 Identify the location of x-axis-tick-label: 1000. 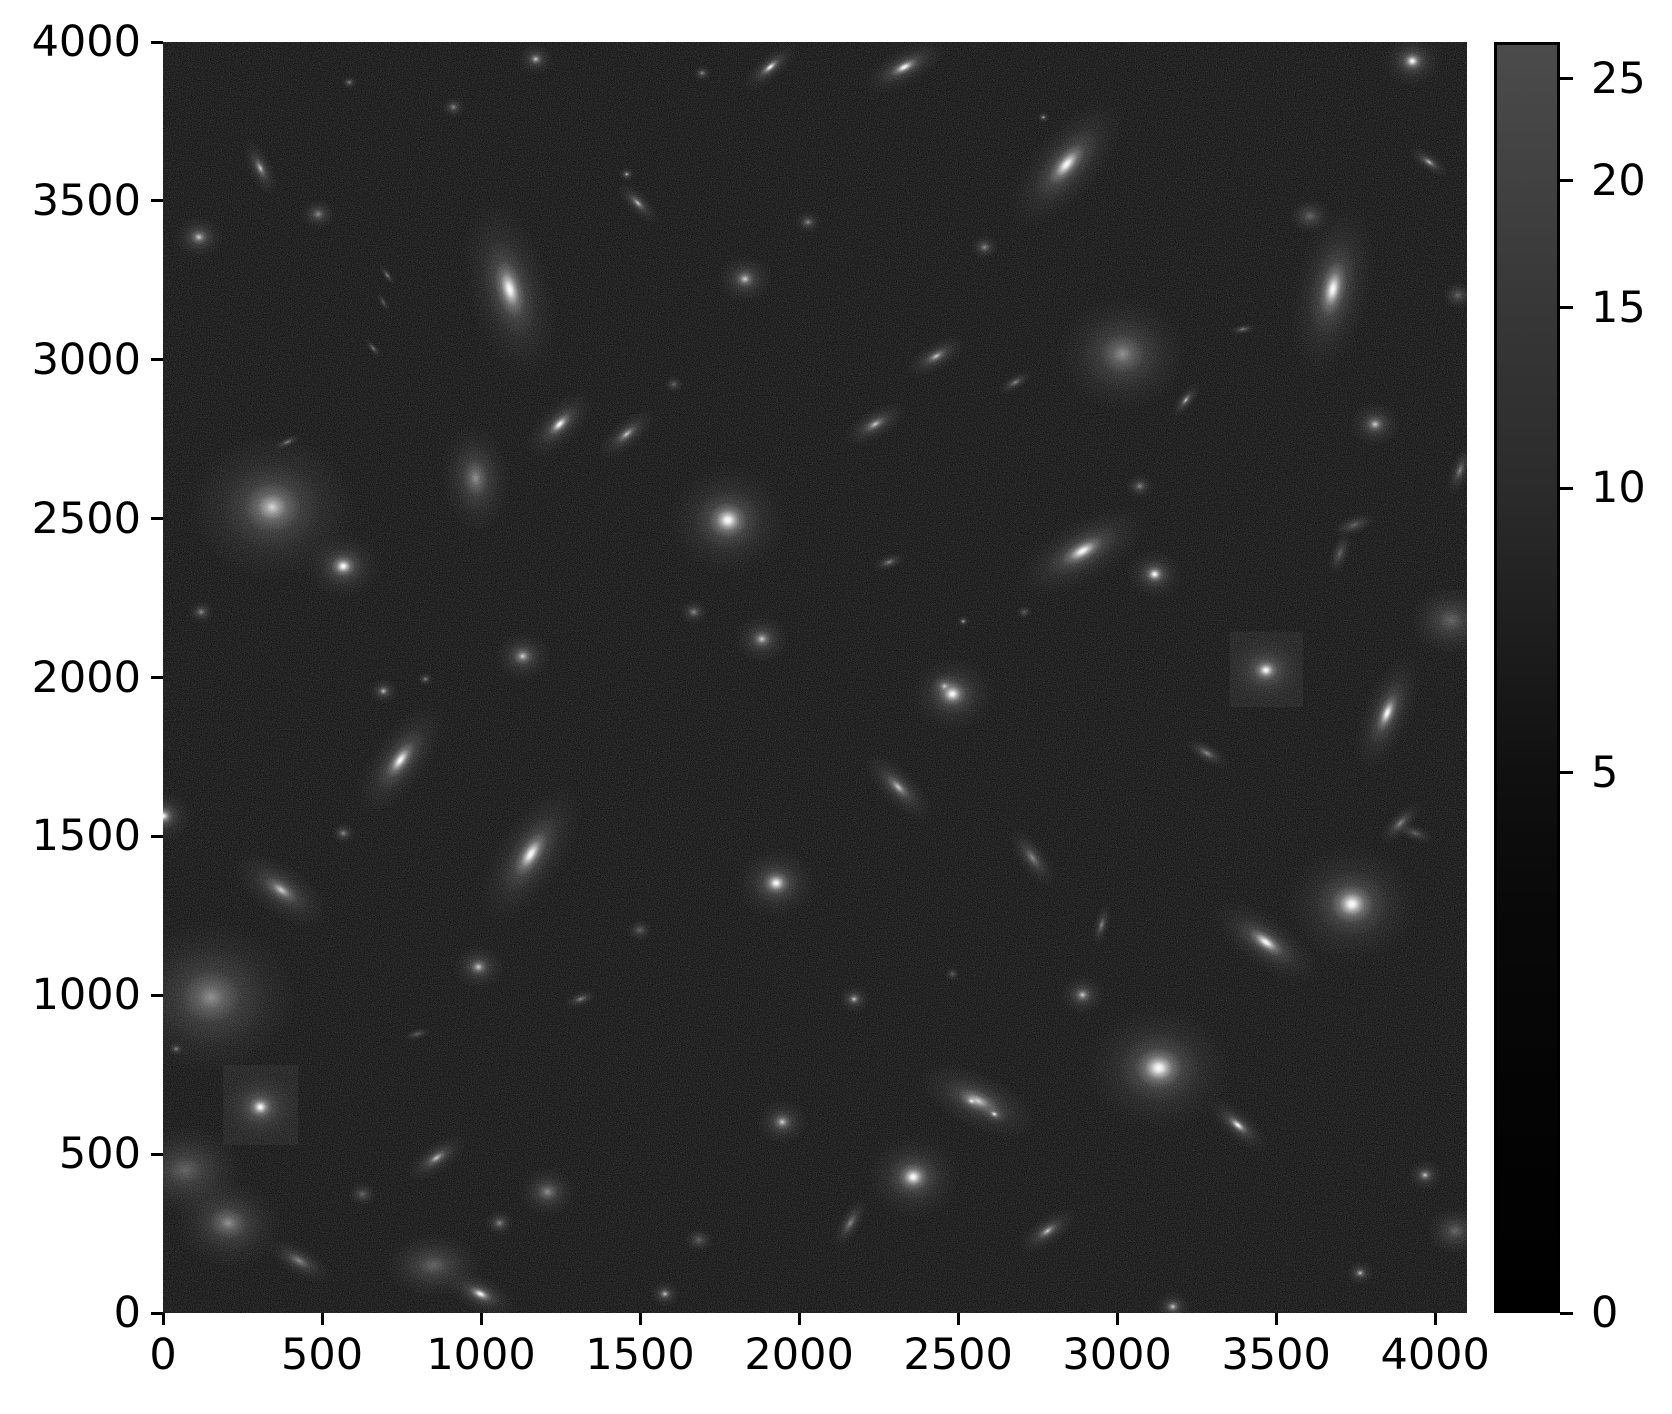
(481, 1355).